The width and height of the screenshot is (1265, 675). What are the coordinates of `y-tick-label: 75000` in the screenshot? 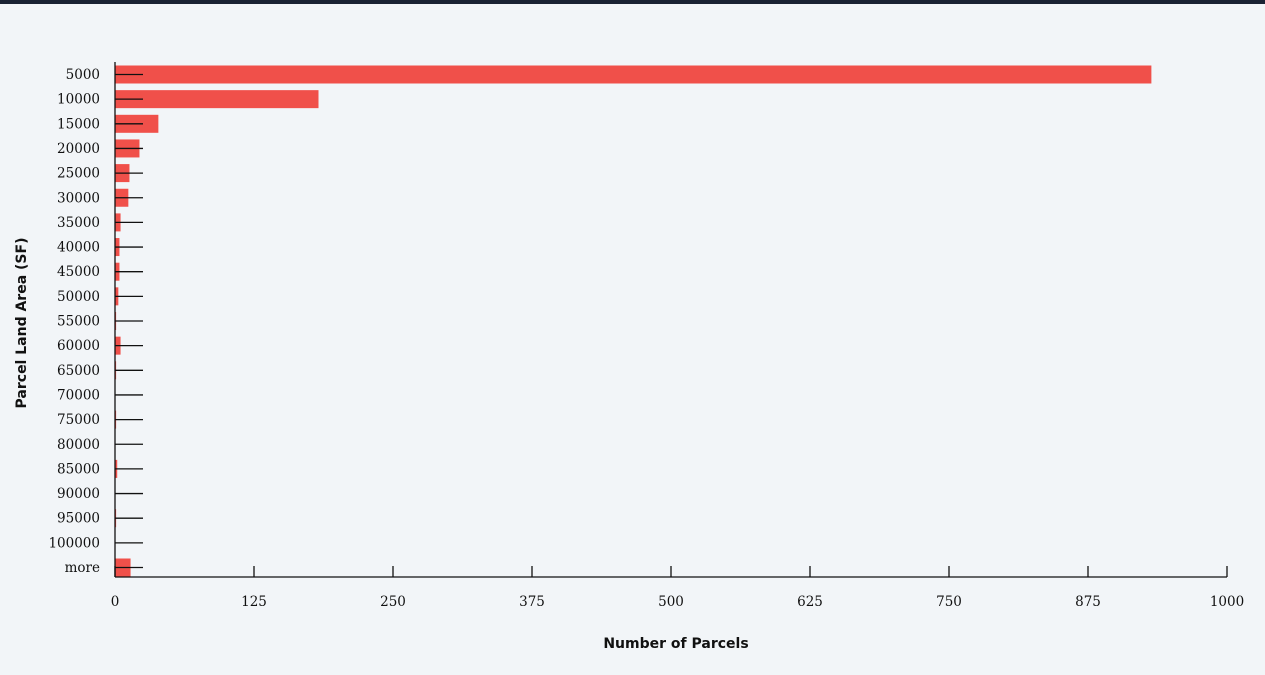 It's located at (78, 420).